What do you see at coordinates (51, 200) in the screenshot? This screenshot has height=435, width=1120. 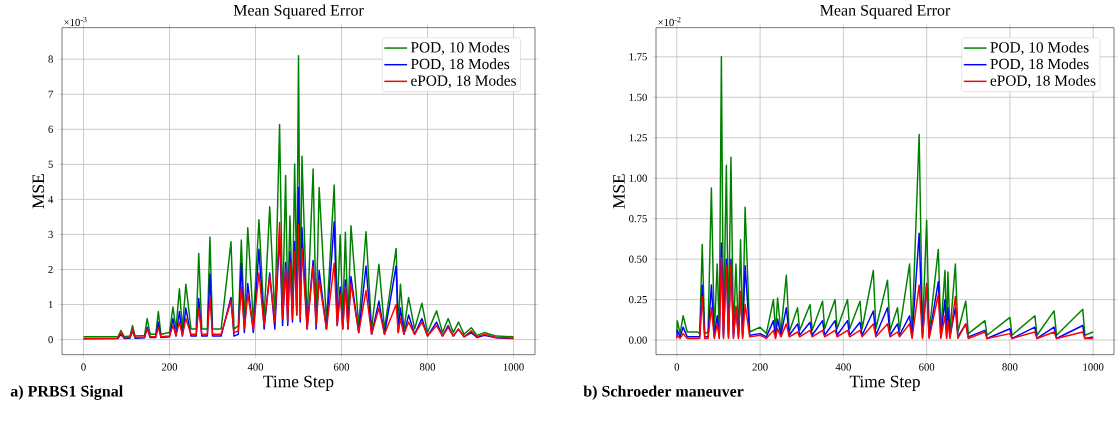 I see `y-tick-label: 4` at bounding box center [51, 200].